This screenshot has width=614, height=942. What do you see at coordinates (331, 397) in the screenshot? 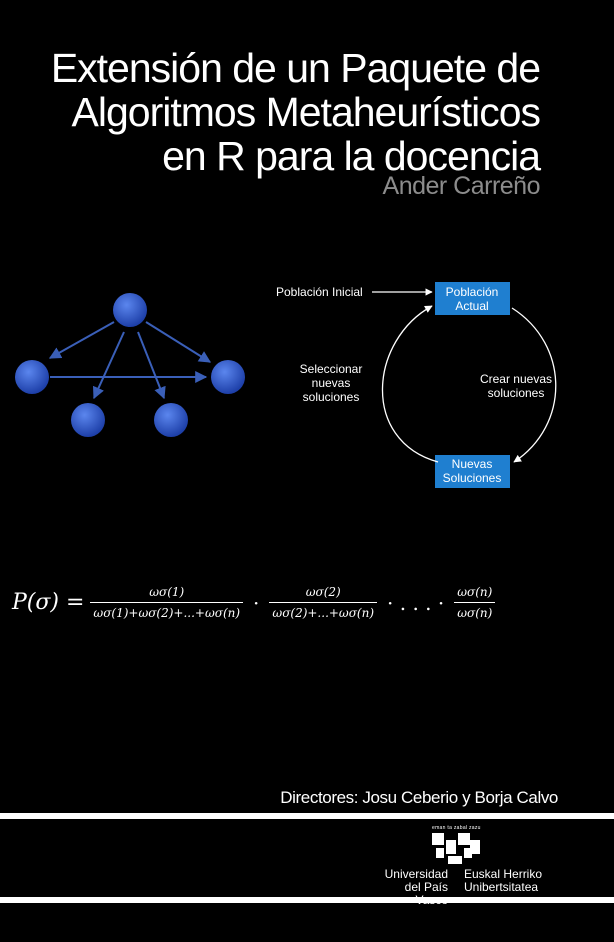
I see `select-label-line-3: soluciones` at bounding box center [331, 397].